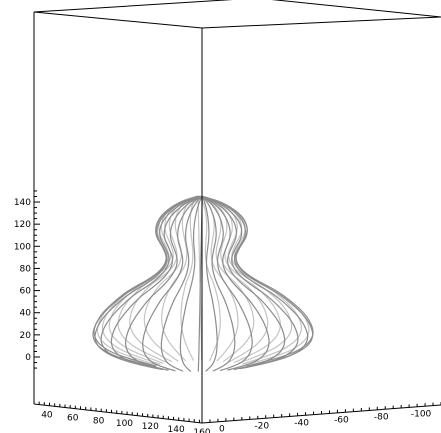  Describe the element at coordinates (176, 429) in the screenshot. I see `x-tick-label: 140` at that location.